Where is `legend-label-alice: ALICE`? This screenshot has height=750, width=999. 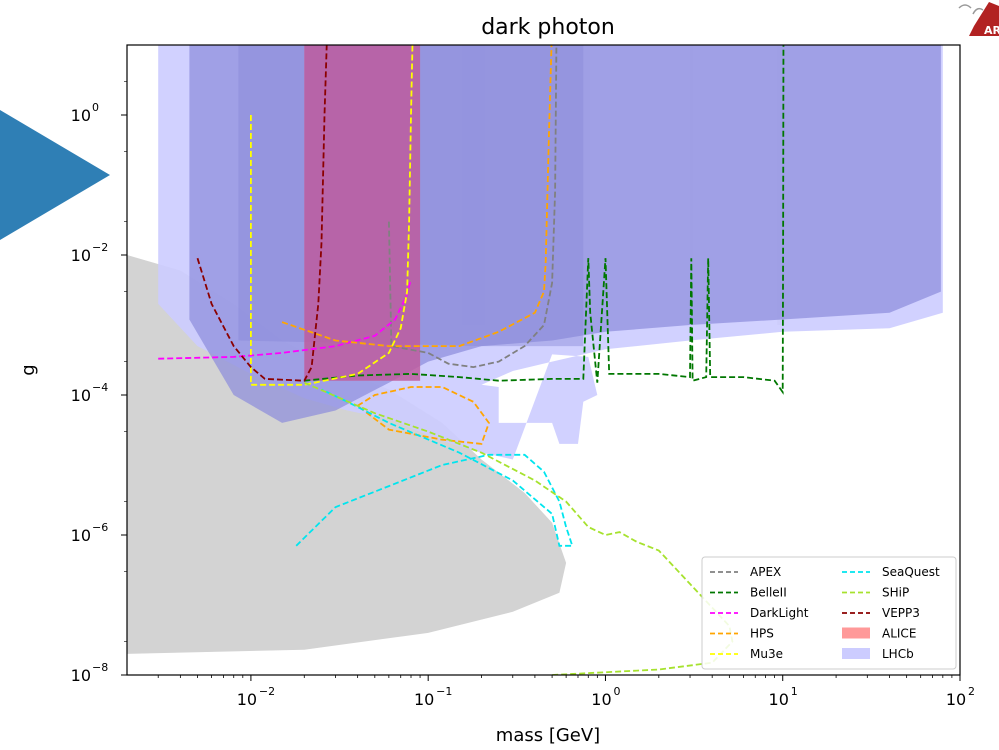
legend-label-alice: ALICE is located at coordinates (899, 634).